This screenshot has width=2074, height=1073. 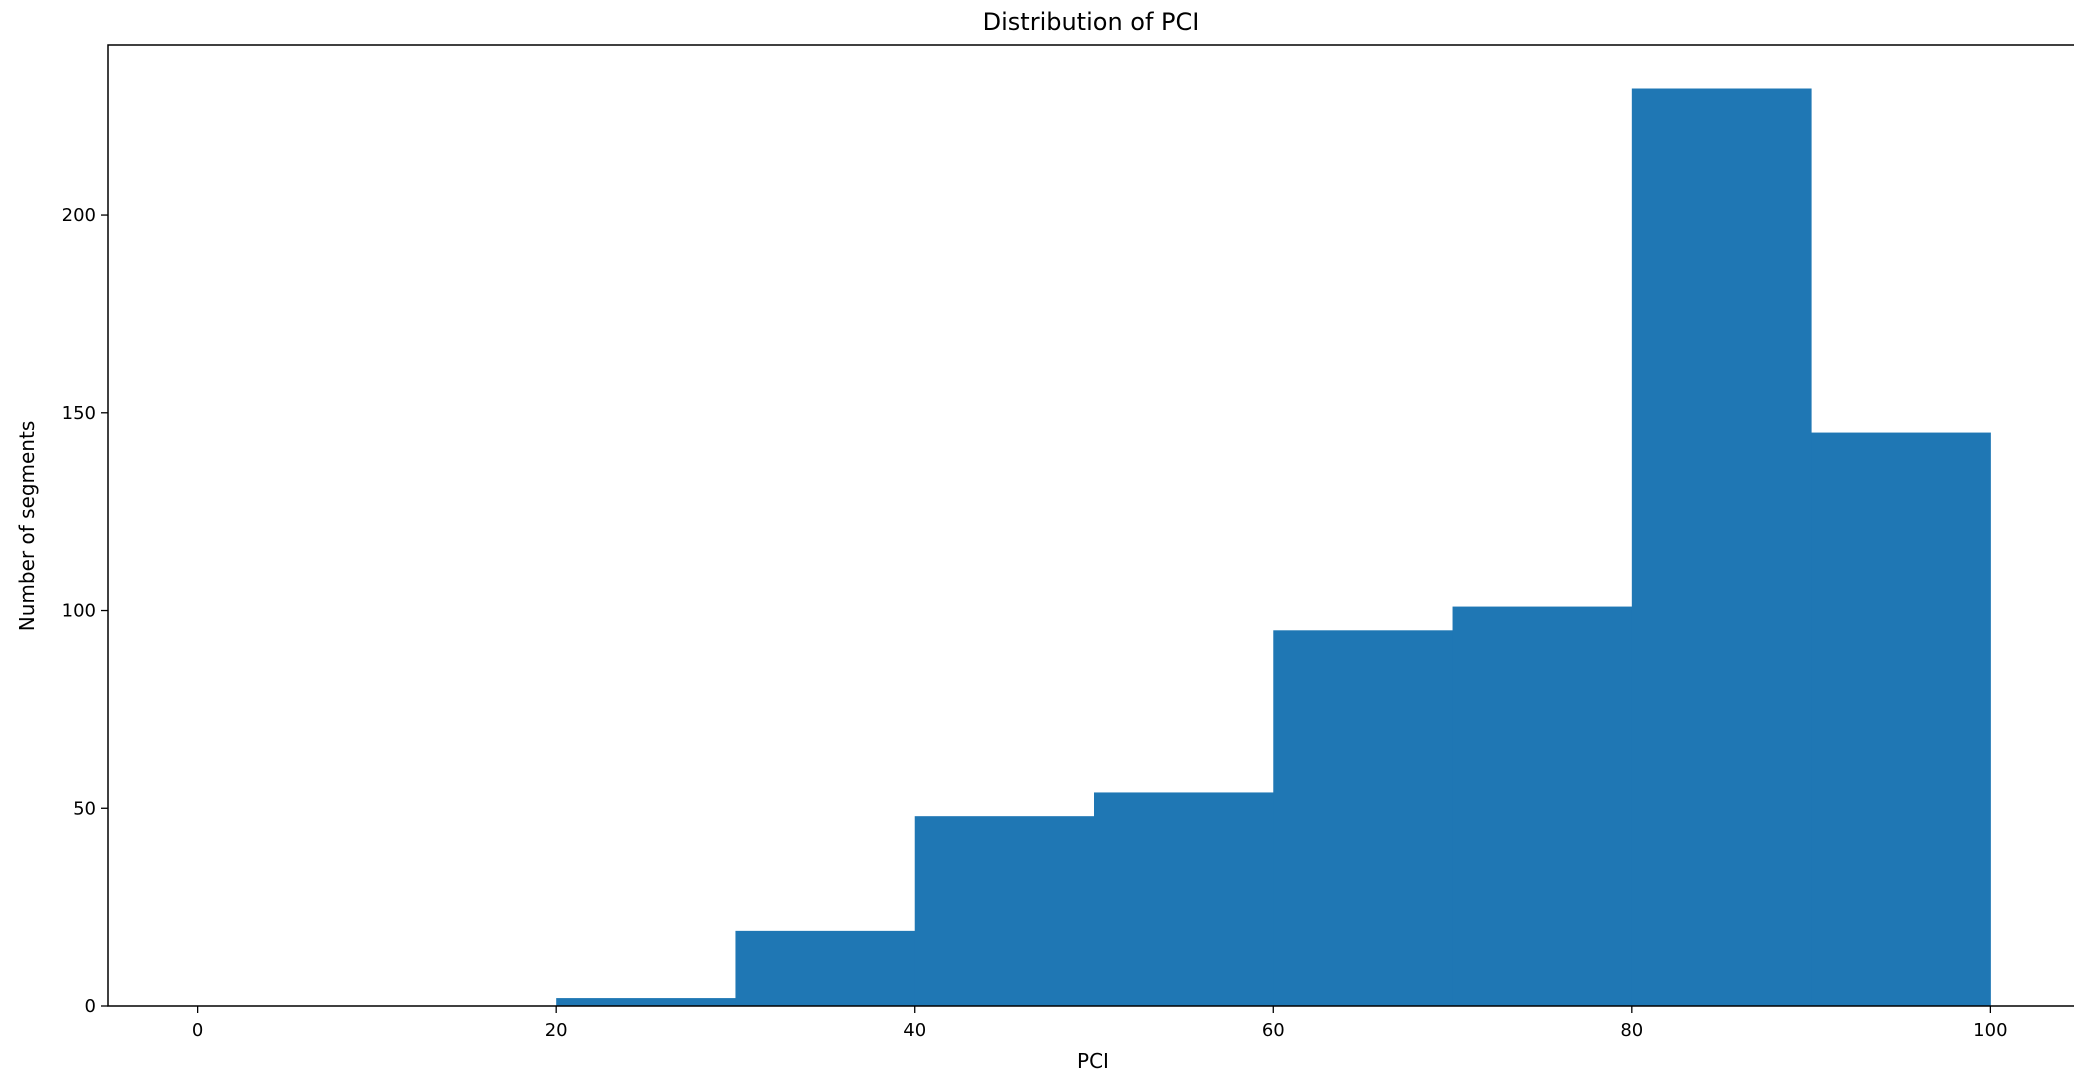 I want to click on x-tick-label: 20, so click(x=556, y=1030).